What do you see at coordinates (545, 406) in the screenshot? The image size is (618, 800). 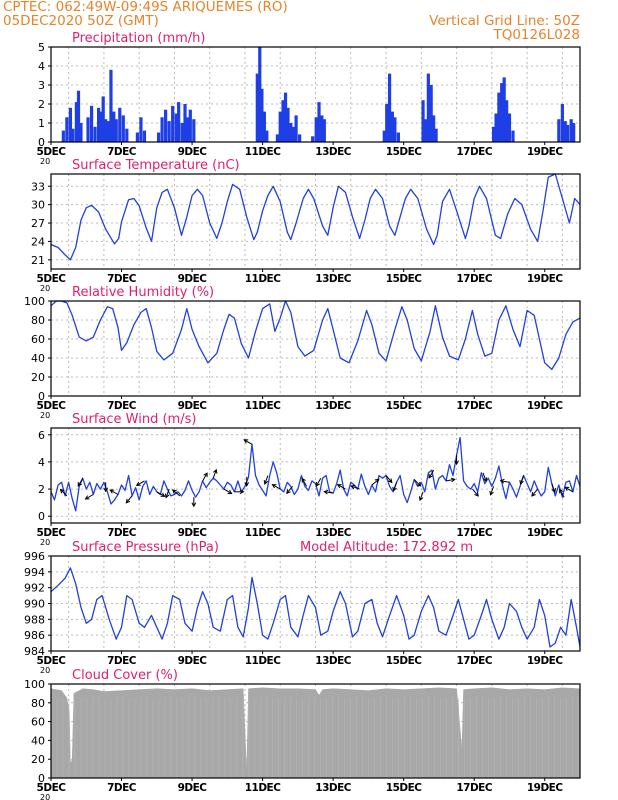 I see `rh-xtick-label: 19DEC` at bounding box center [545, 406].